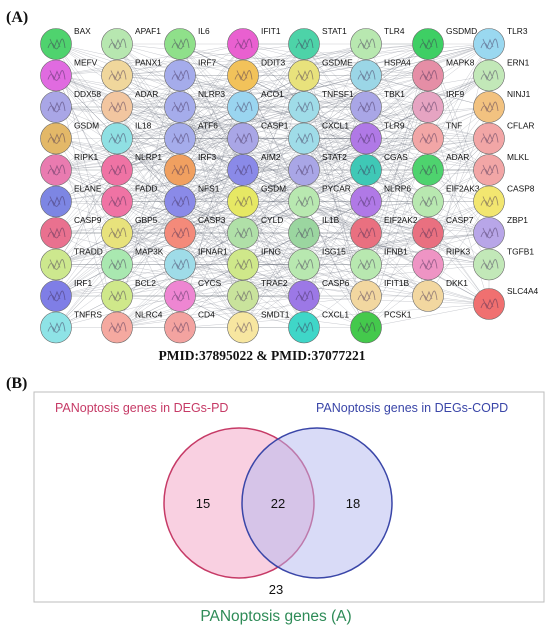 Image resolution: width=550 pixels, height=631 pixels. Describe the element at coordinates (187, 43) in the screenshot. I see `protein-node: IL6` at that location.